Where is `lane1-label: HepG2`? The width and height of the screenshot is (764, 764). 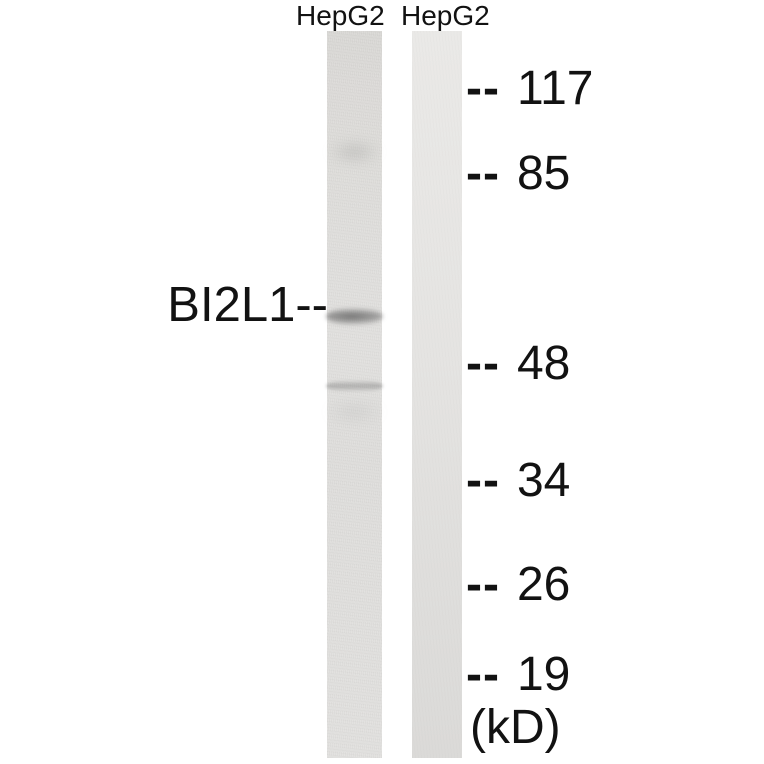
lane1-label: HepG2 is located at coordinates (340, 15).